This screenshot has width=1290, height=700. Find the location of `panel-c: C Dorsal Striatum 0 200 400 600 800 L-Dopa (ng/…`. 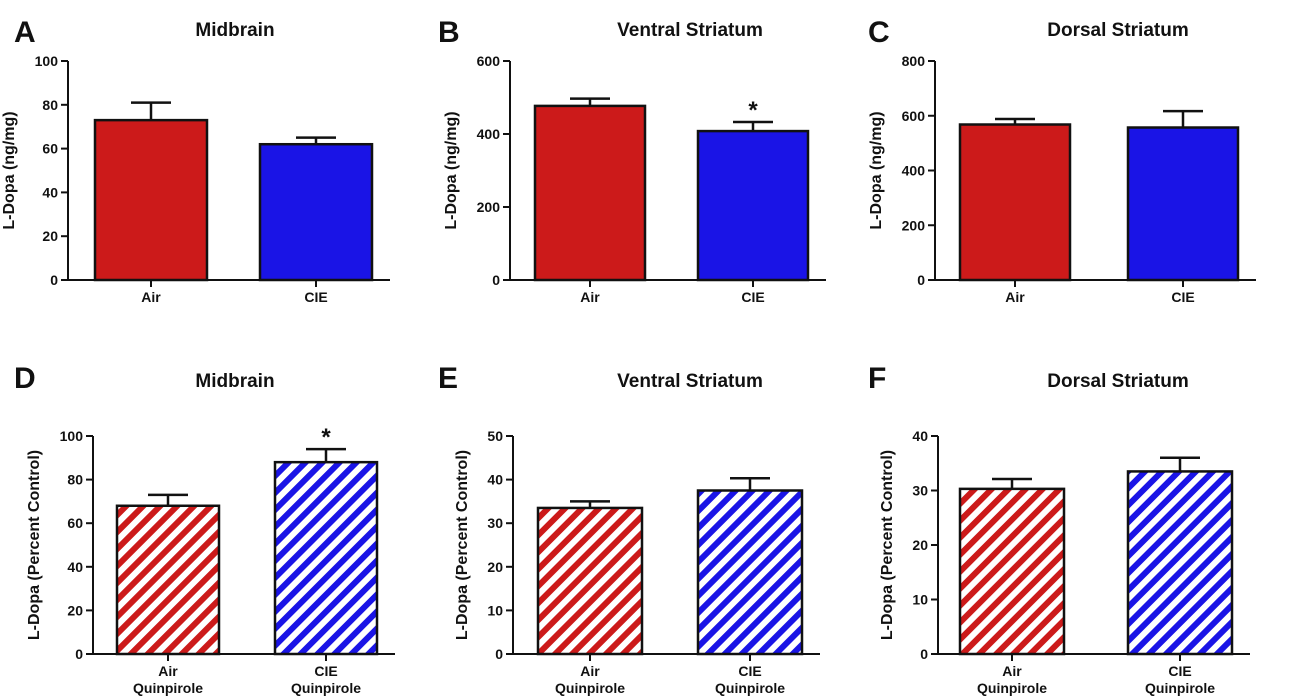

panel-c: C Dorsal Striatum 0 200 400 600 800 L-Dopa (ng/… is located at coordinates (1062, 160).